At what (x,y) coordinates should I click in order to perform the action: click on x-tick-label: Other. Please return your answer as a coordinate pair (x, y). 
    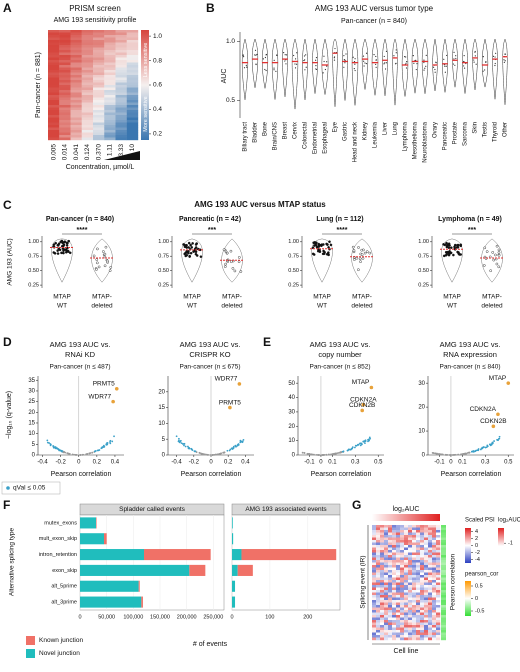
    Looking at the image, I should click on (506, 129).